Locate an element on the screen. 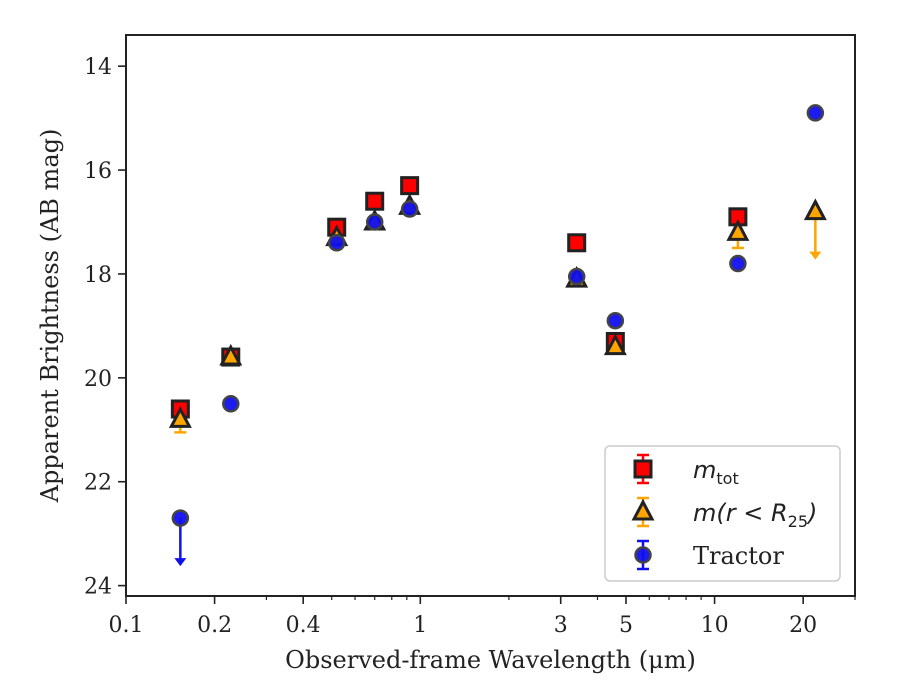 The image size is (900, 700). y-tick-label: 16 is located at coordinates (98, 171).